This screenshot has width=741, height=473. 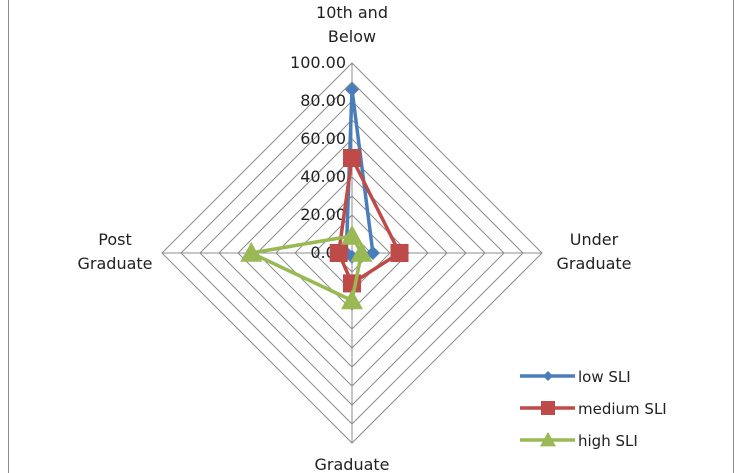 I want to click on category-label: Graduate, so click(x=352, y=464).